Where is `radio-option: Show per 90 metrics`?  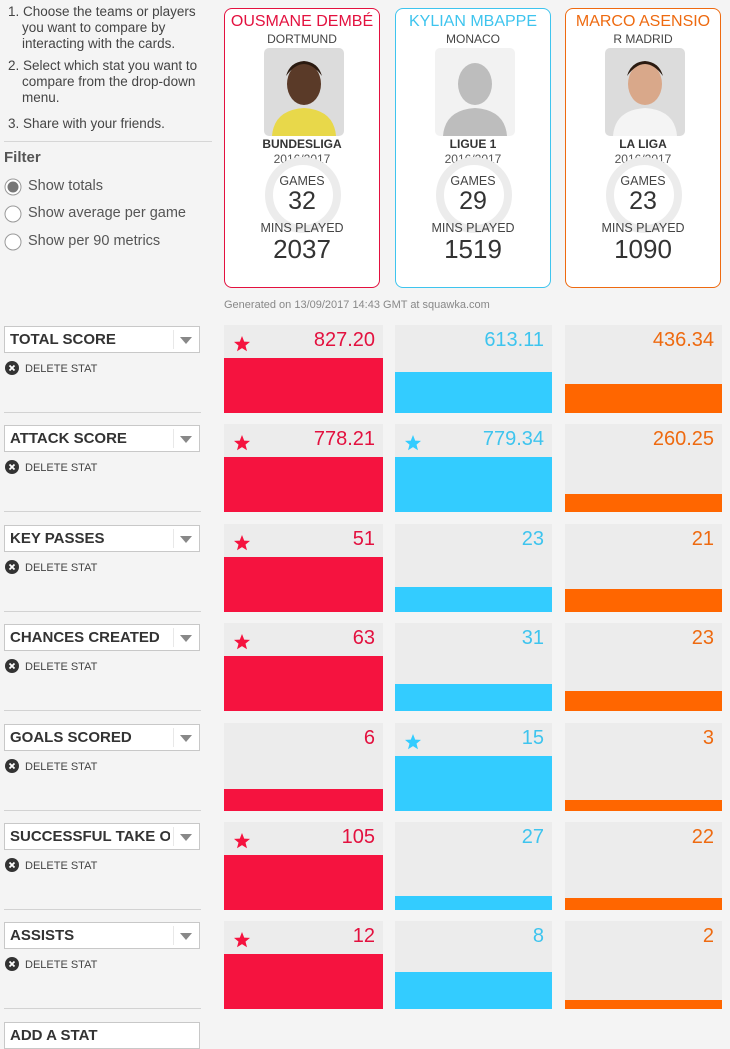 radio-option: Show per 90 metrics is located at coordinates (104, 242).